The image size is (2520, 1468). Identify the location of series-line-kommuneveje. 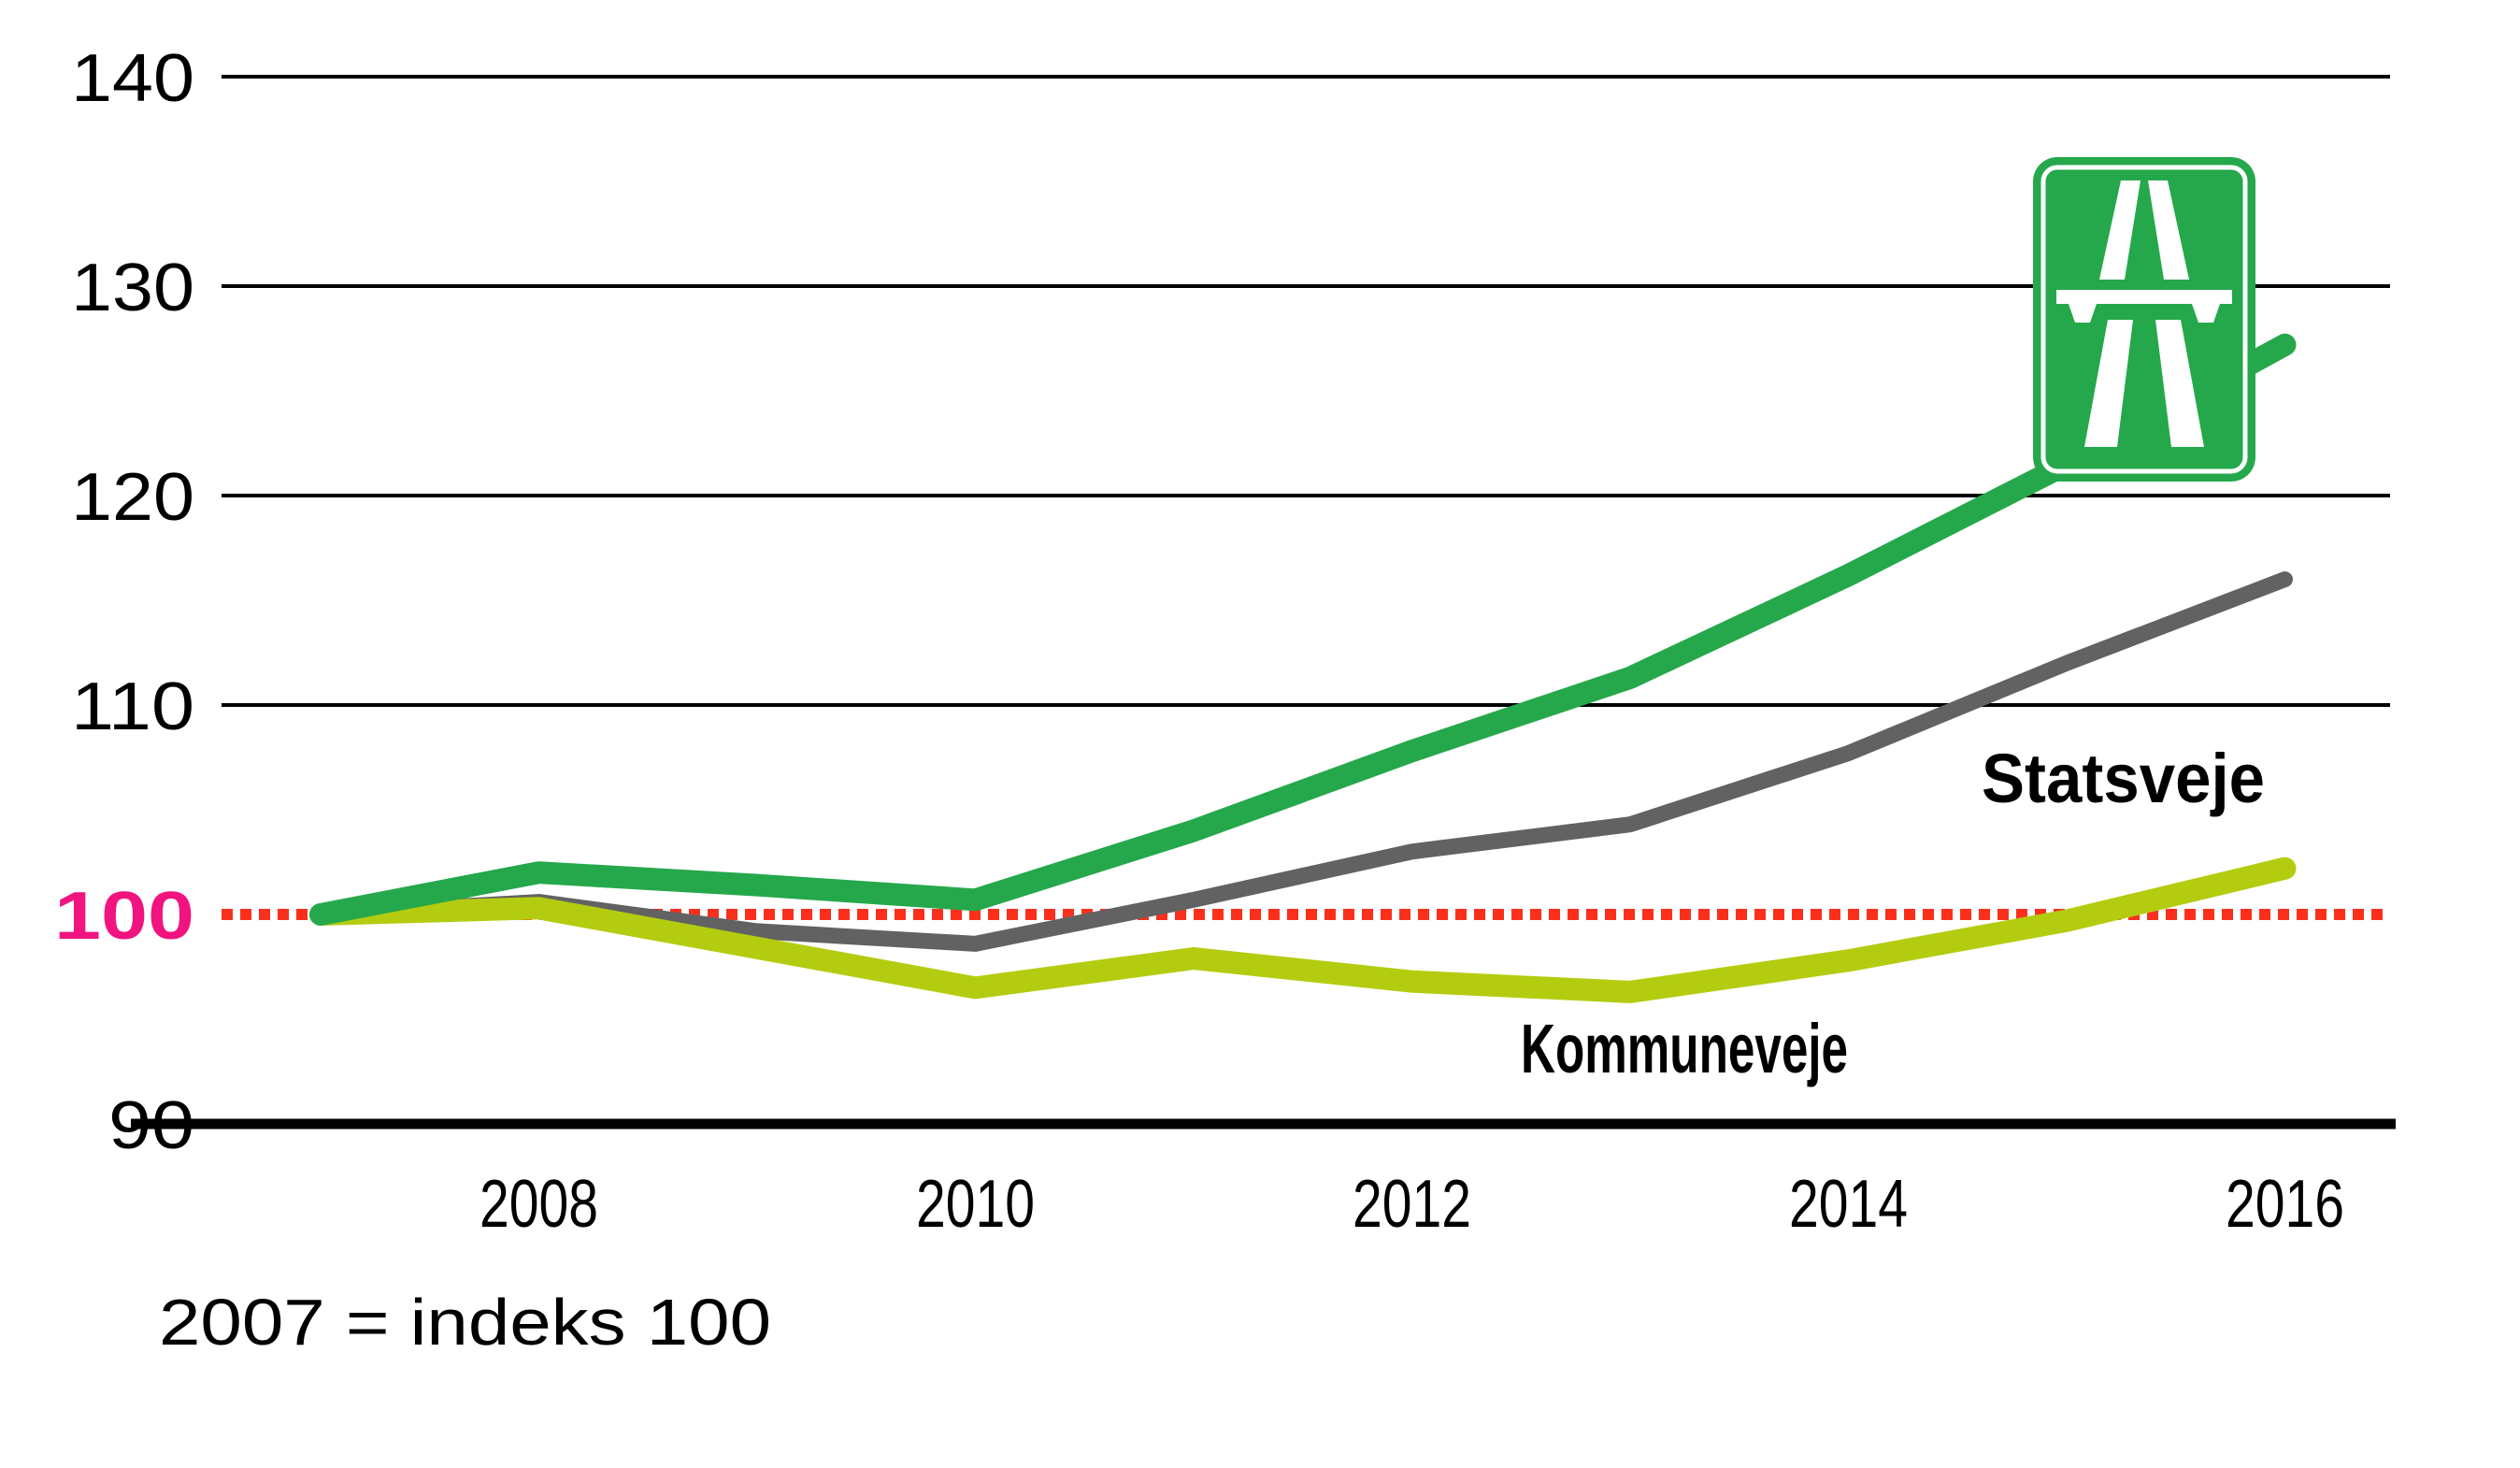
(1303, 929).